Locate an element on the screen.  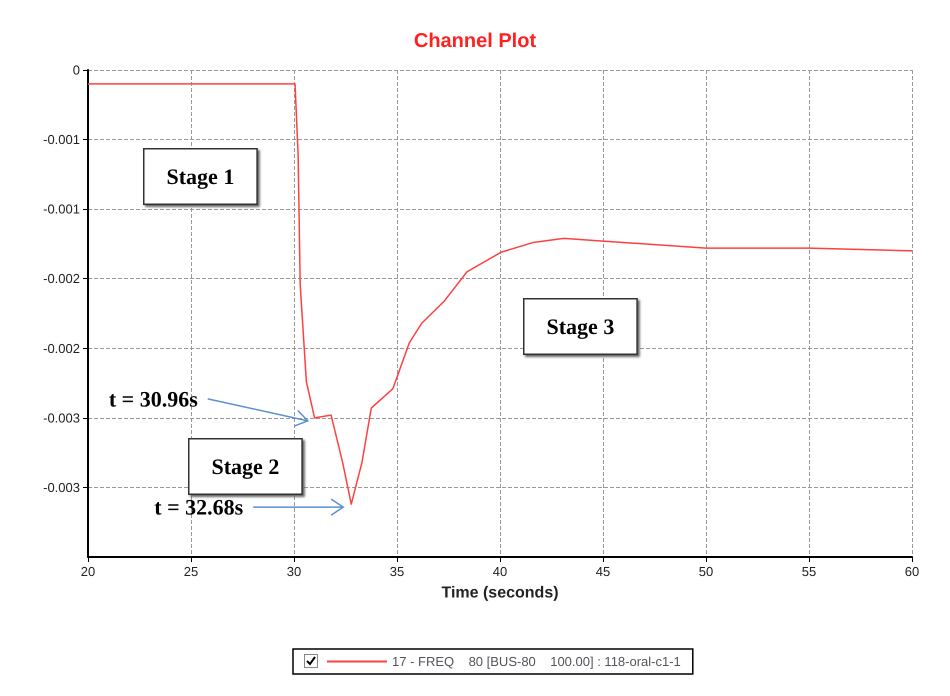
annotation: Stage 1 is located at coordinates (200, 176).